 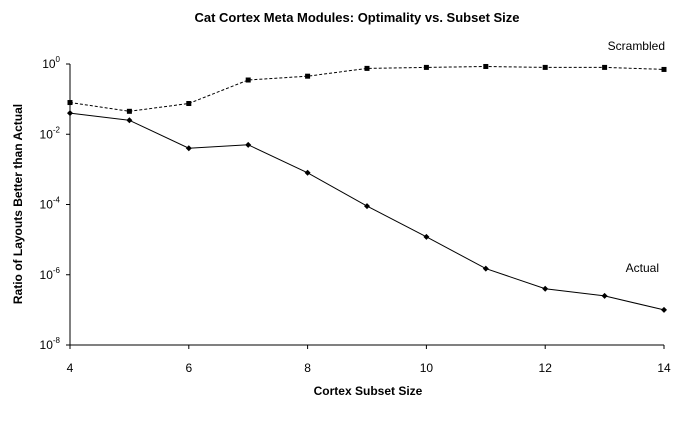 What do you see at coordinates (50, 344) in the screenshot?
I see `y-tick-label: 10⁻⁸` at bounding box center [50, 344].